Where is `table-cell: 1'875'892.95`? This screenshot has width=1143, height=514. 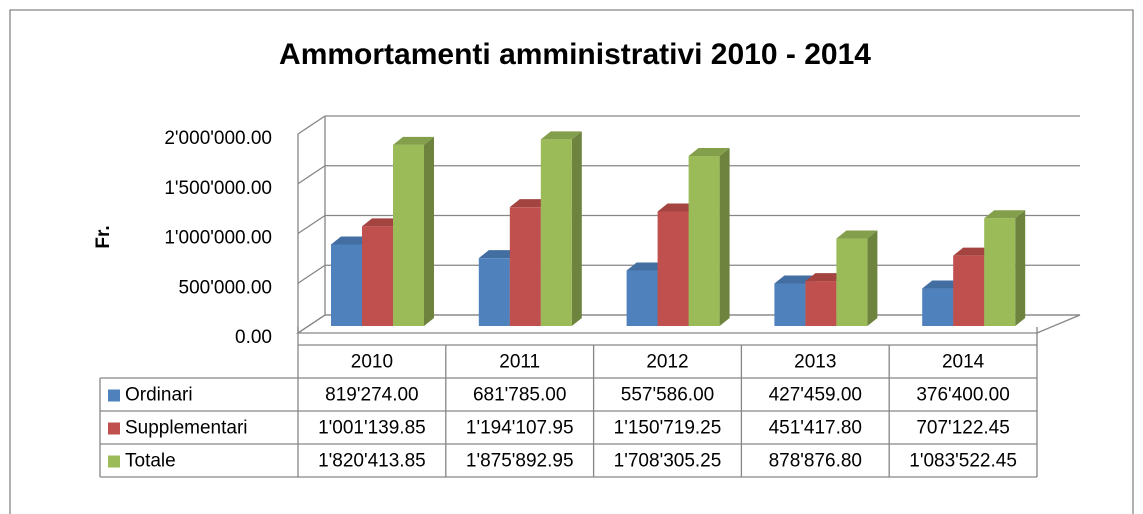 table-cell: 1'875'892.95 is located at coordinates (520, 461).